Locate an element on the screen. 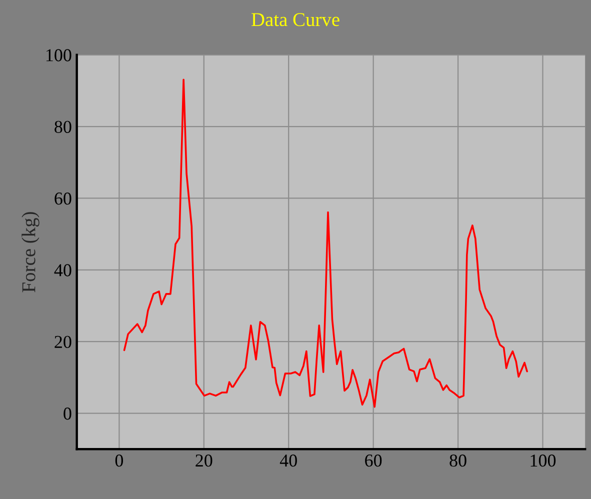 This screenshot has height=499, width=591. chart-title: Data Curve is located at coordinates (296, 19).